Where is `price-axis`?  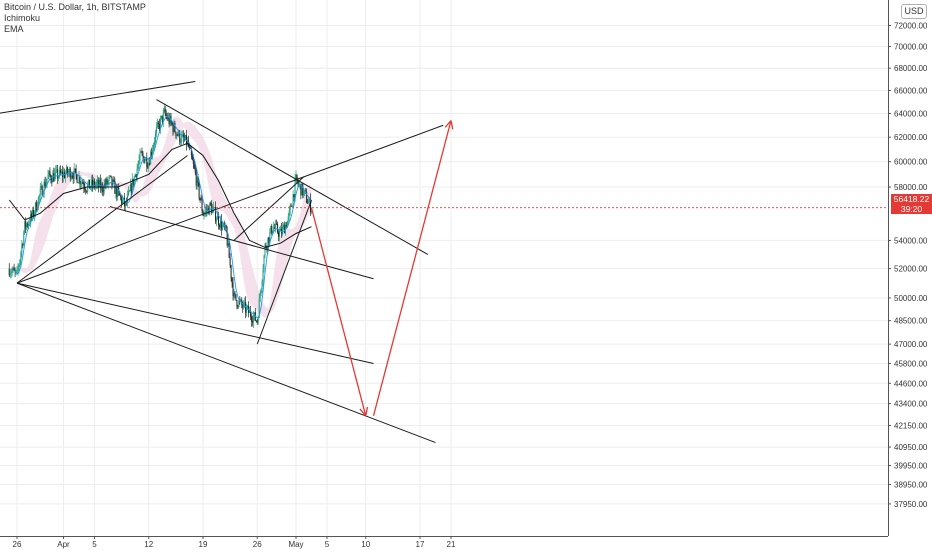
price-axis is located at coordinates (910, 275).